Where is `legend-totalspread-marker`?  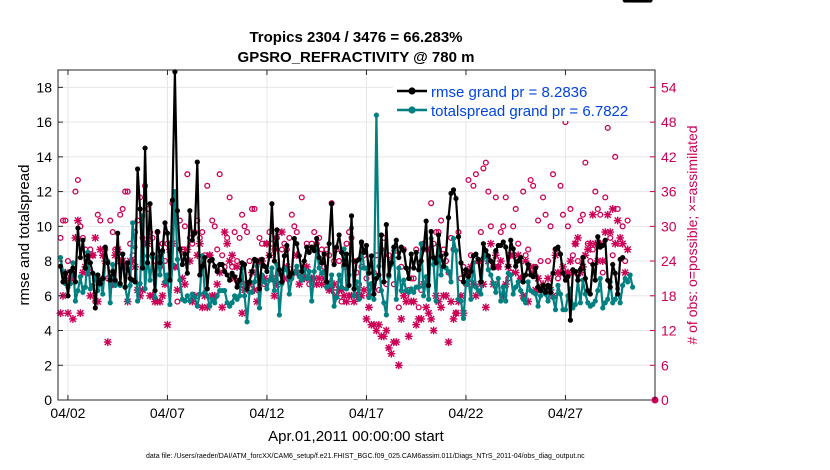
legend-totalspread-marker is located at coordinates (412, 110).